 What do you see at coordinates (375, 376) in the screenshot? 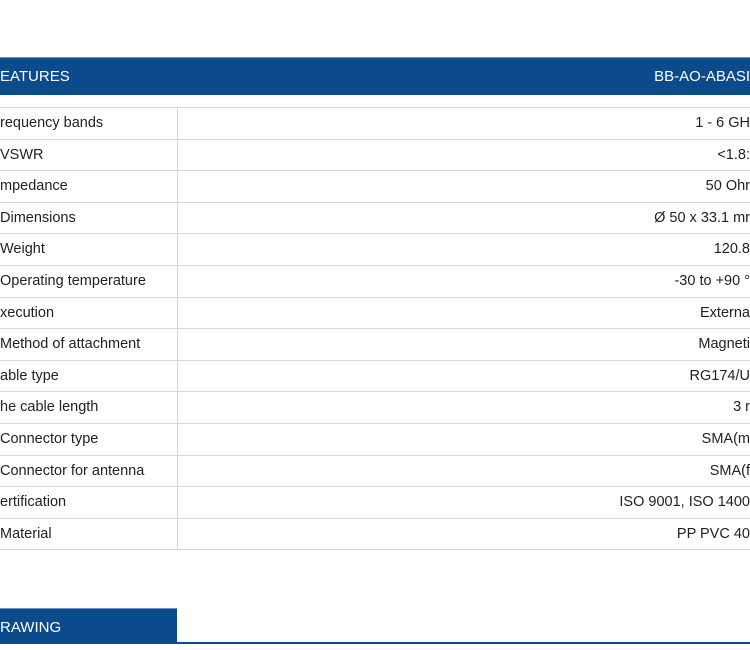
I see `table-row: able type RG174/U` at bounding box center [375, 376].